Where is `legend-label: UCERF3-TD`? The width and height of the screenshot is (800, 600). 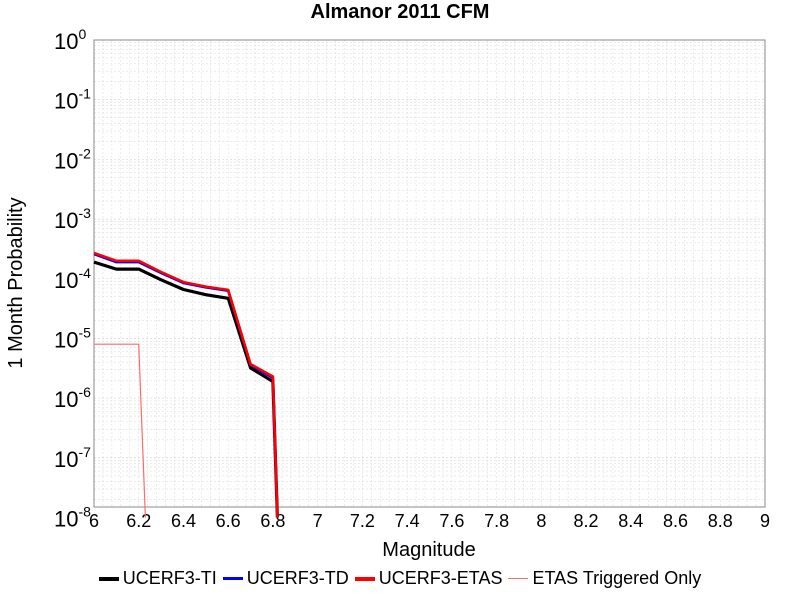
legend-label: UCERF3-TD is located at coordinates (297, 578).